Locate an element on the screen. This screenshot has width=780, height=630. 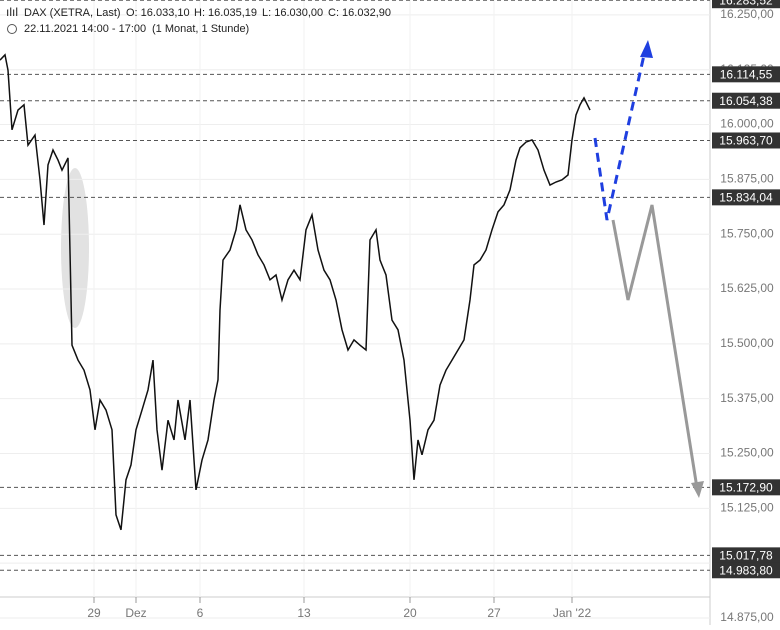
y-tick-label: 15.125,00 is located at coordinates (747, 508).